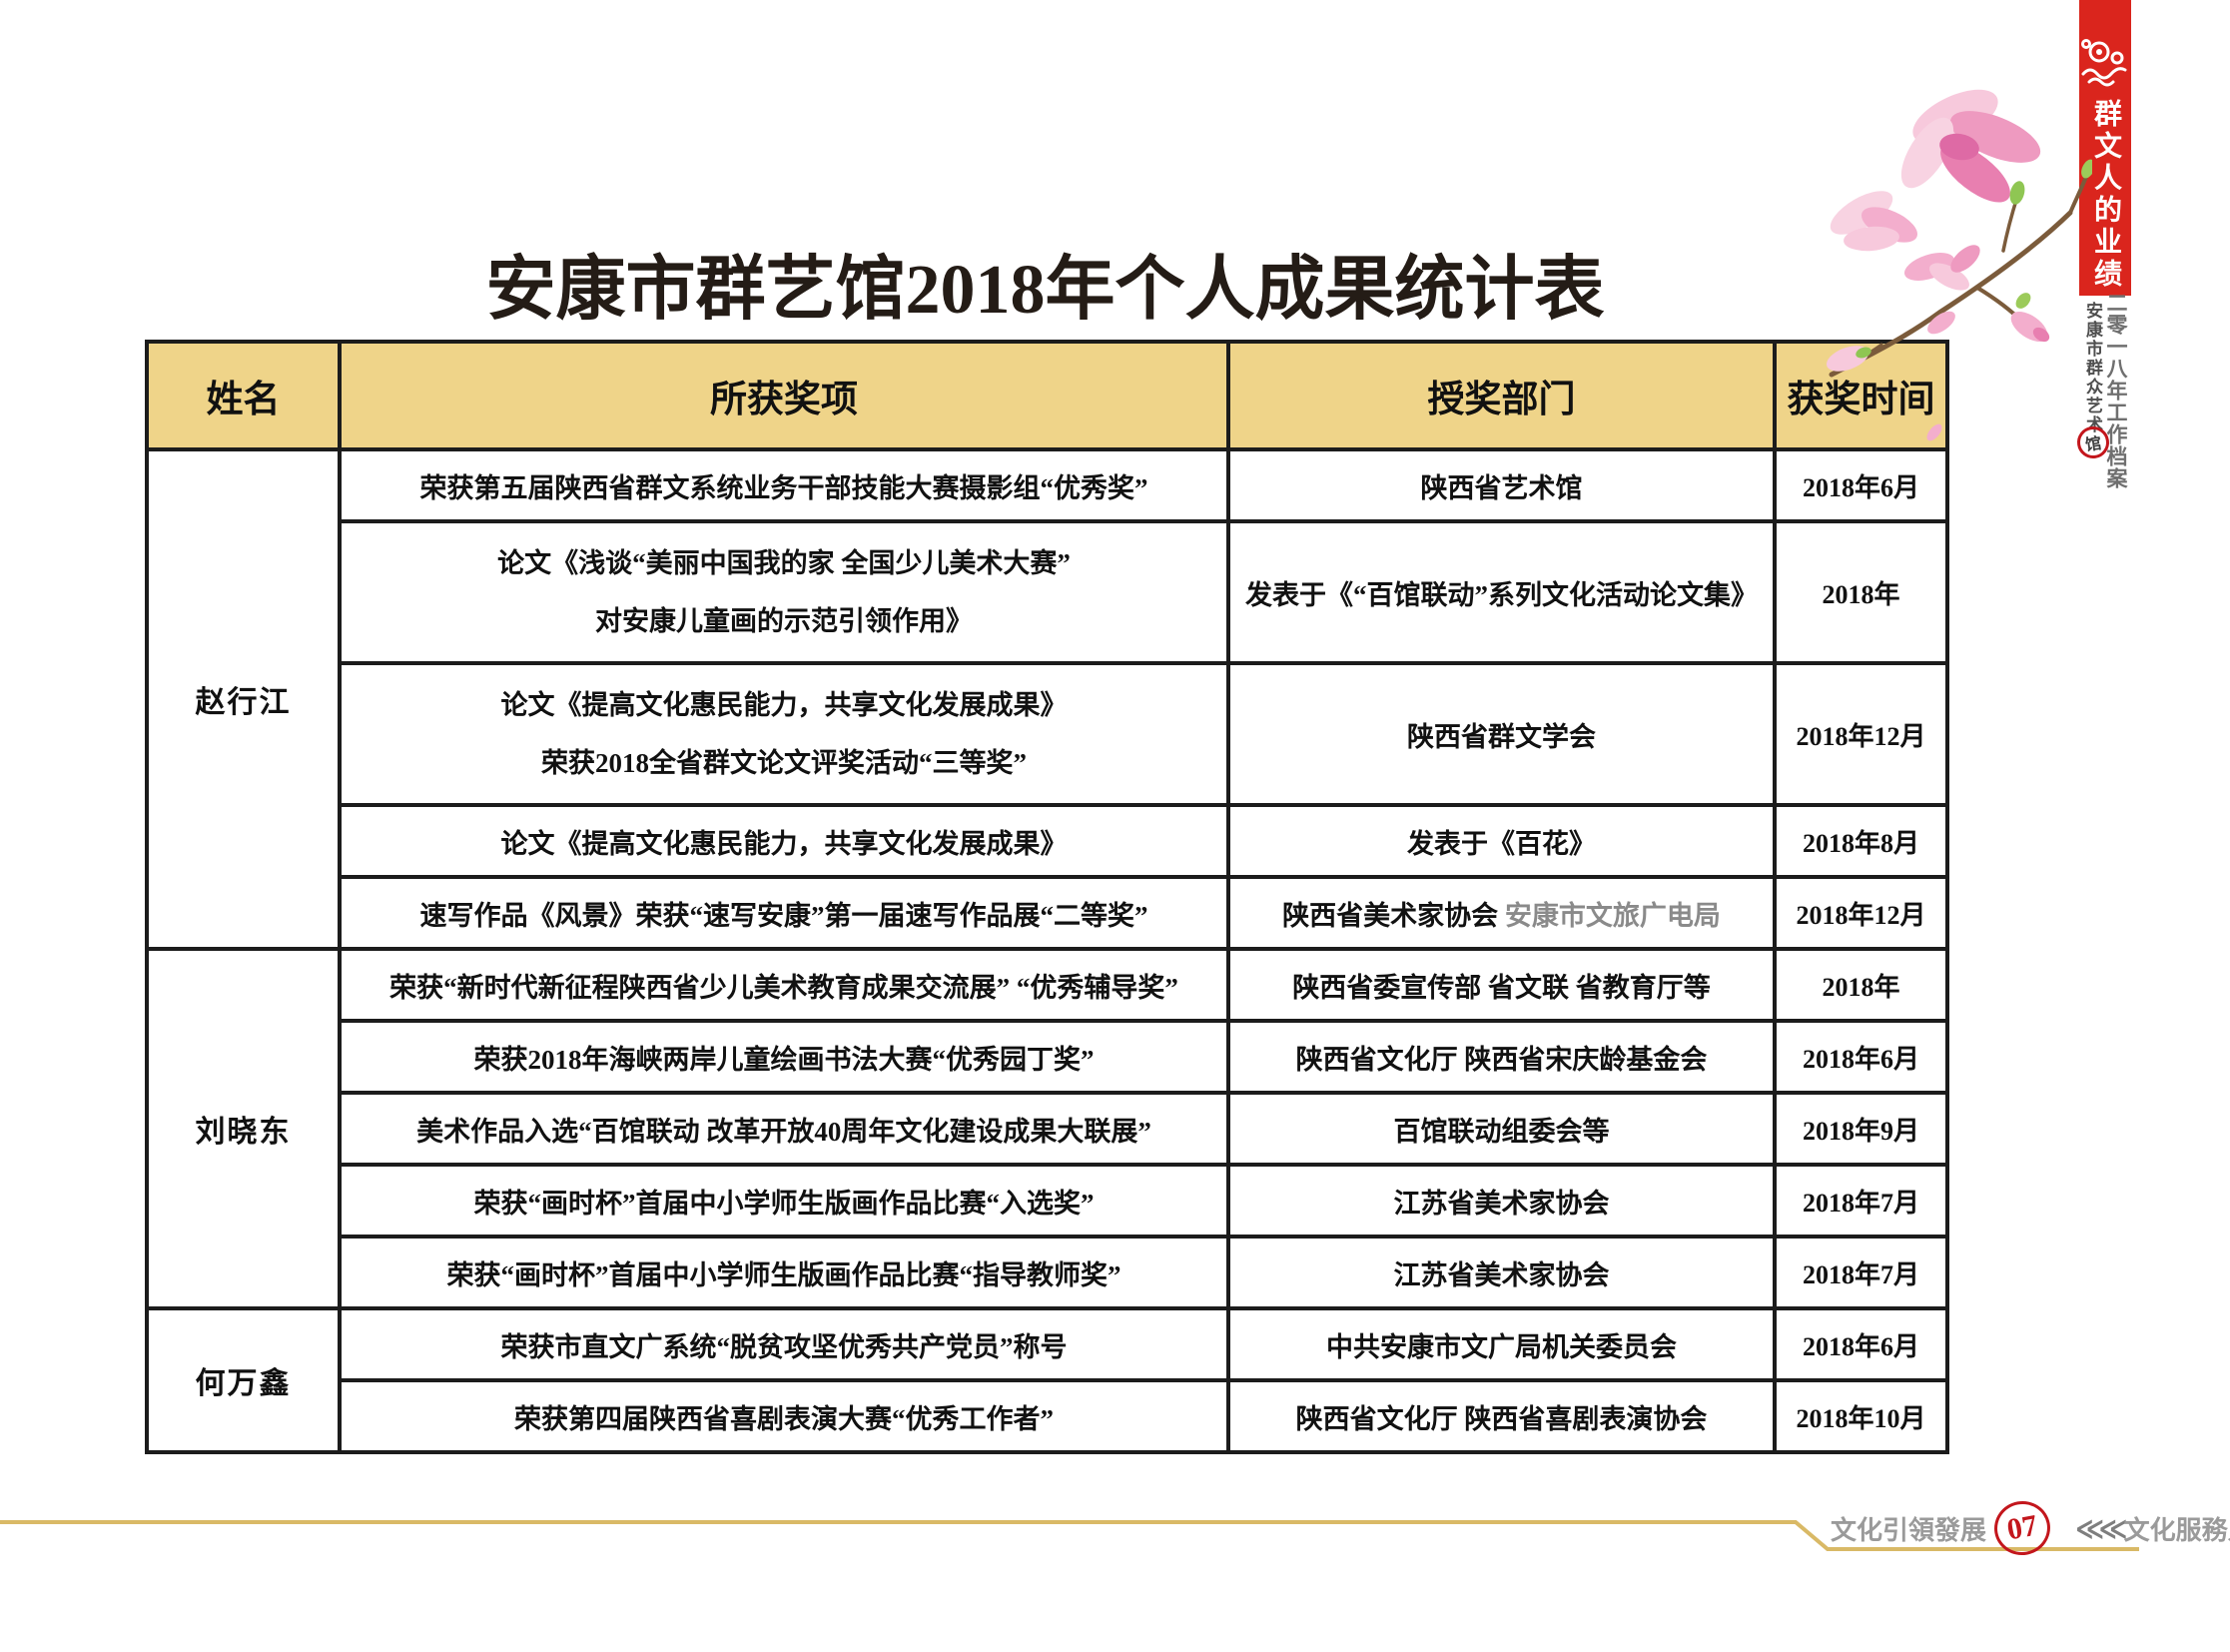 Image resolution: width=2230 pixels, height=1652 pixels. I want to click on organization-label: 安康市群众艺术, so click(2092, 368).